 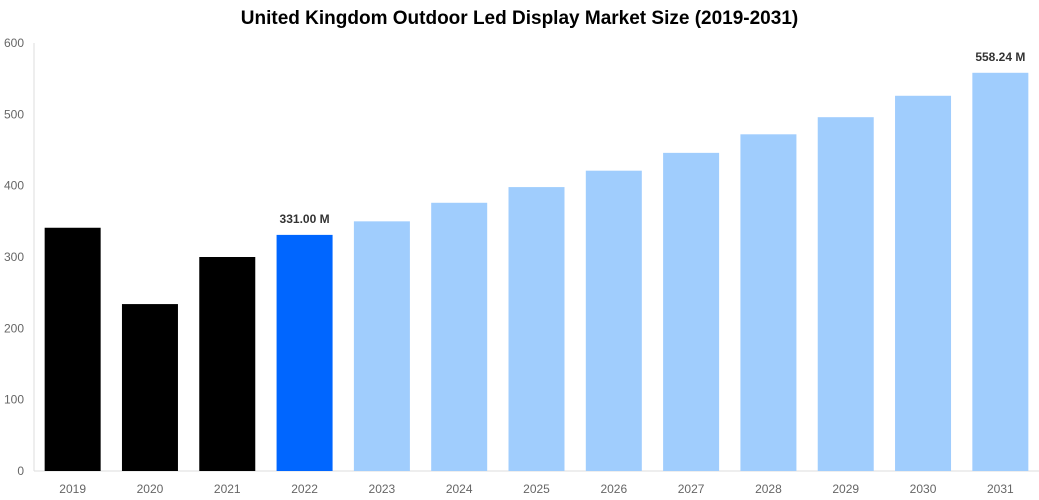 I want to click on bar-2020, so click(x=149, y=387).